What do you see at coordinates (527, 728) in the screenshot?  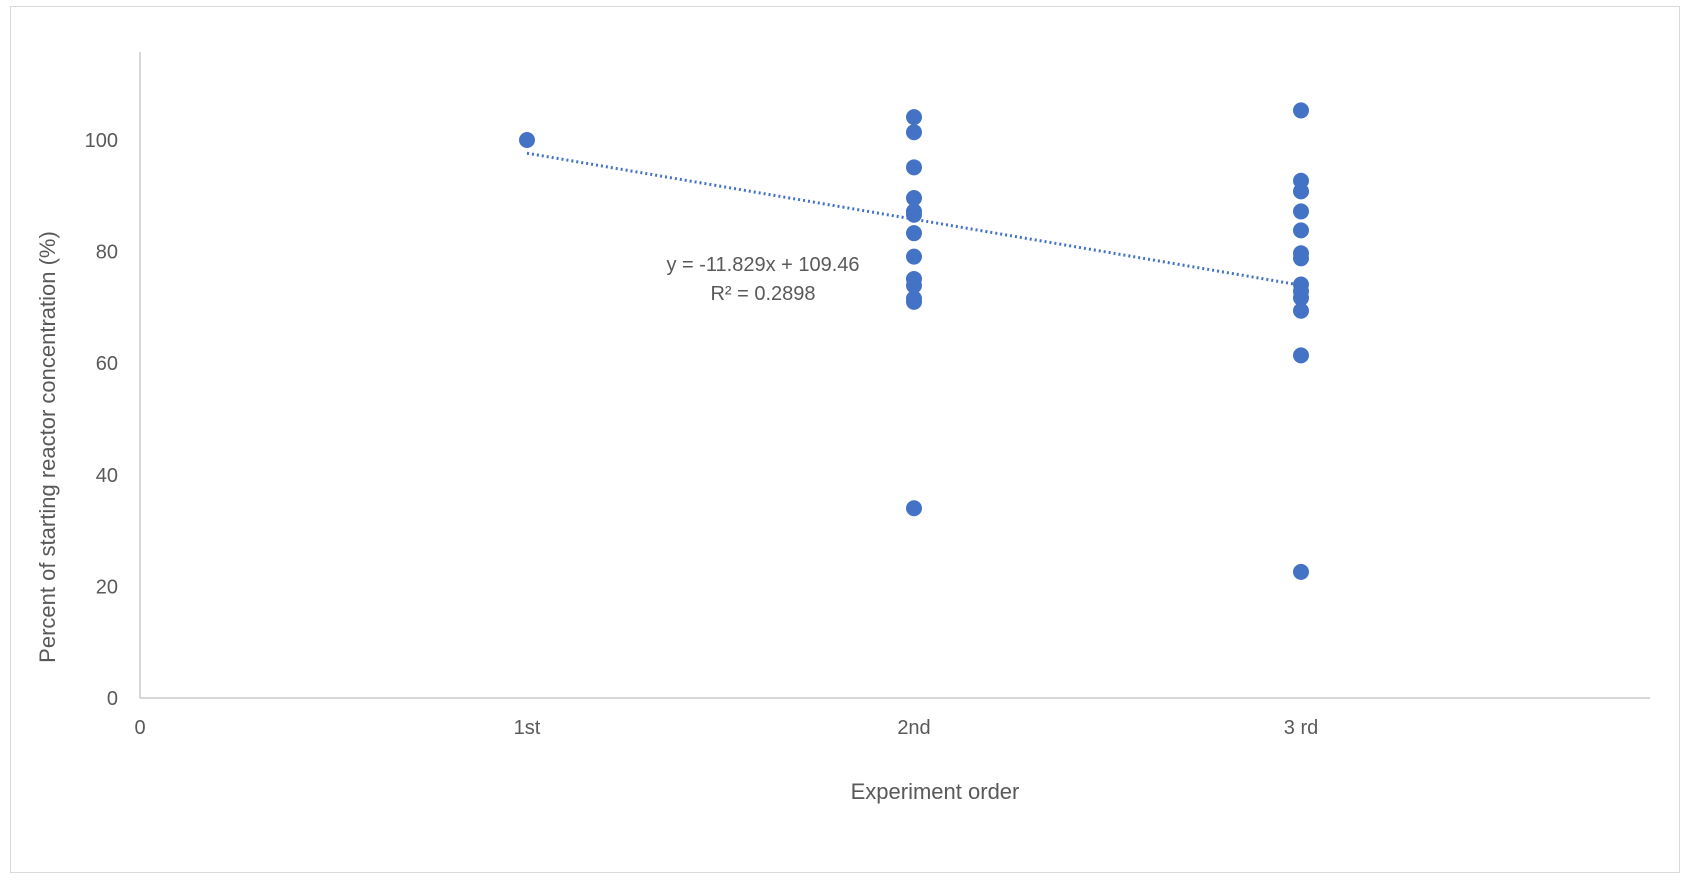 I see `x-tick-label: 1st` at bounding box center [527, 728].